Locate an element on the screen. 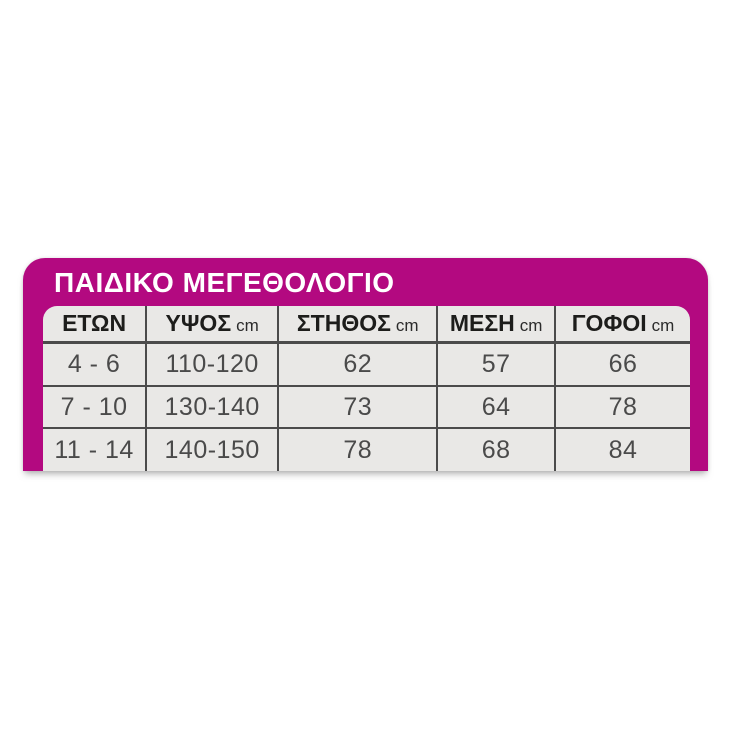 This screenshot has width=730, height=730. column-header-label: ΕΤΩΝ is located at coordinates (94, 323).